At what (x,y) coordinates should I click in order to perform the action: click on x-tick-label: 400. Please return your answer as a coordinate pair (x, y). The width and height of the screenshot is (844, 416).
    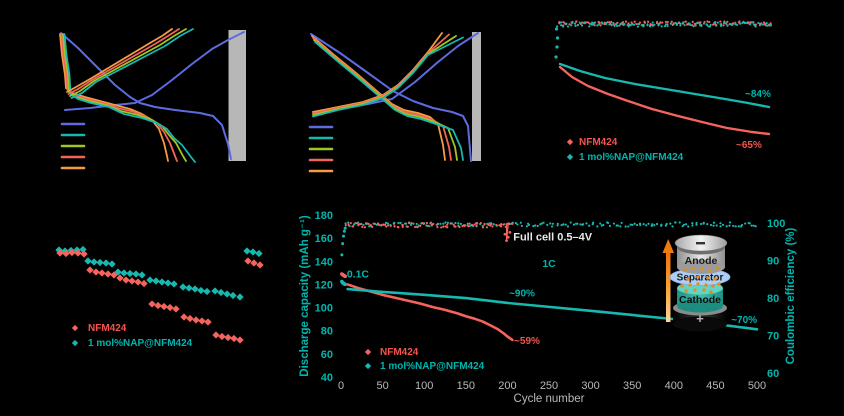
    Looking at the image, I should click on (674, 386).